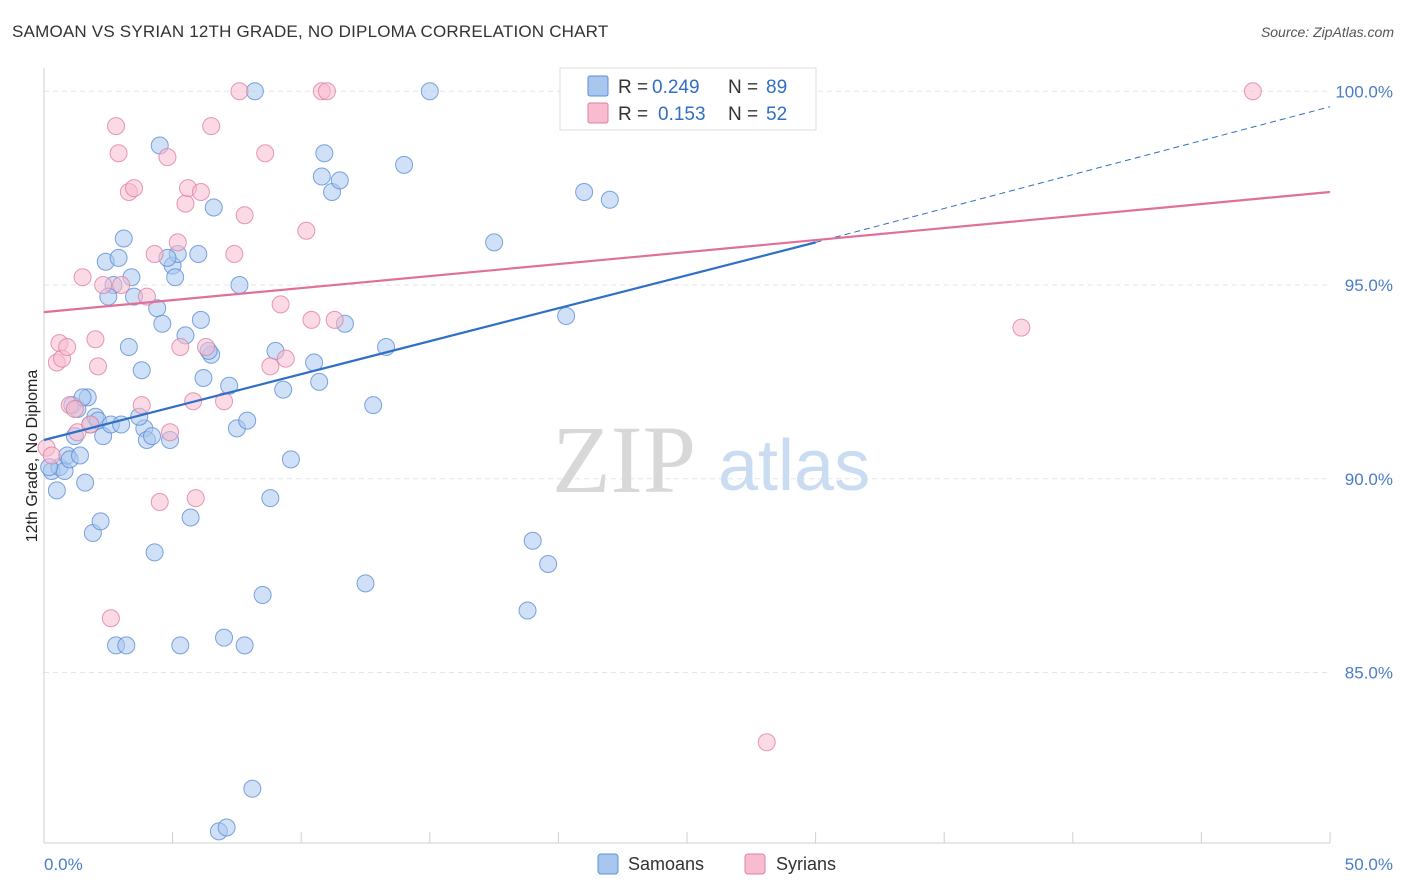 The width and height of the screenshot is (1406, 892). What do you see at coordinates (1369, 285) in the screenshot?
I see `y-tick-label: 95.0%` at bounding box center [1369, 285].